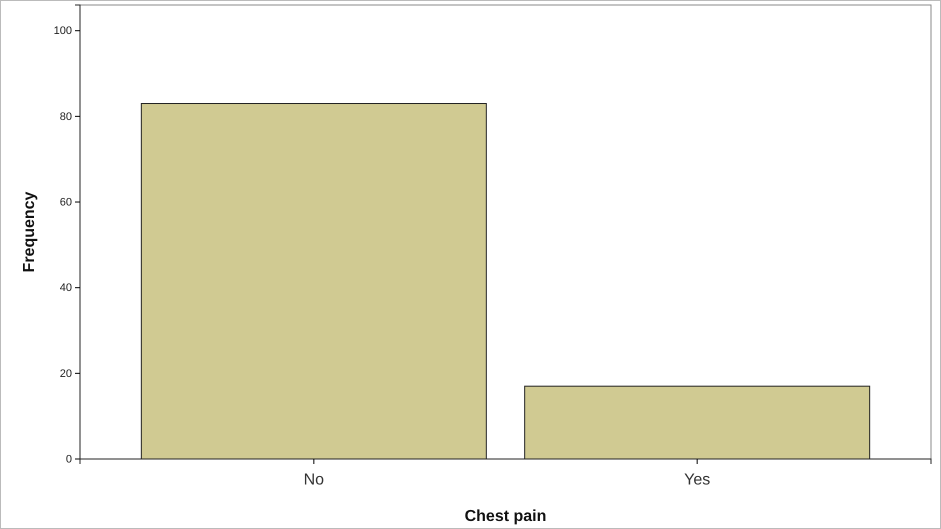 This screenshot has width=941, height=529. What do you see at coordinates (697, 480) in the screenshot?
I see `x-tick-label: Yes` at bounding box center [697, 480].